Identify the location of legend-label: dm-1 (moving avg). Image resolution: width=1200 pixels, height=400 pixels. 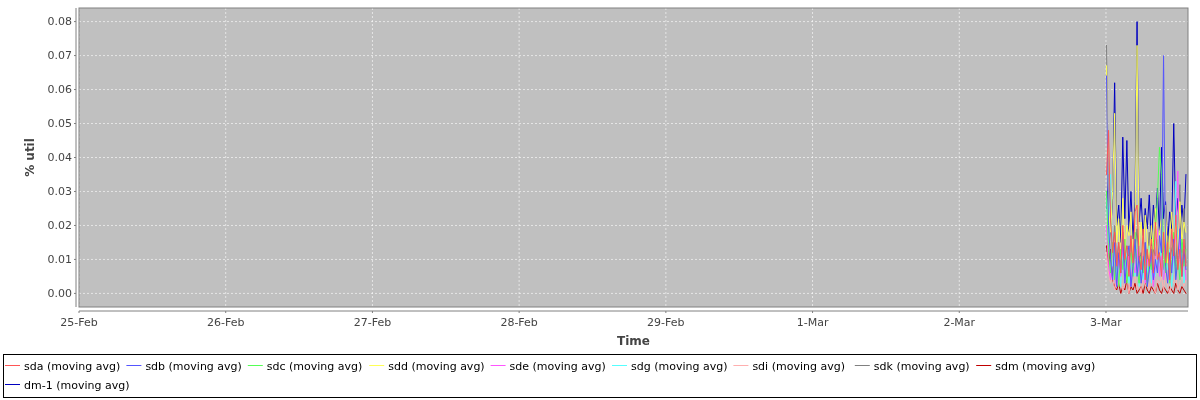
(77, 385).